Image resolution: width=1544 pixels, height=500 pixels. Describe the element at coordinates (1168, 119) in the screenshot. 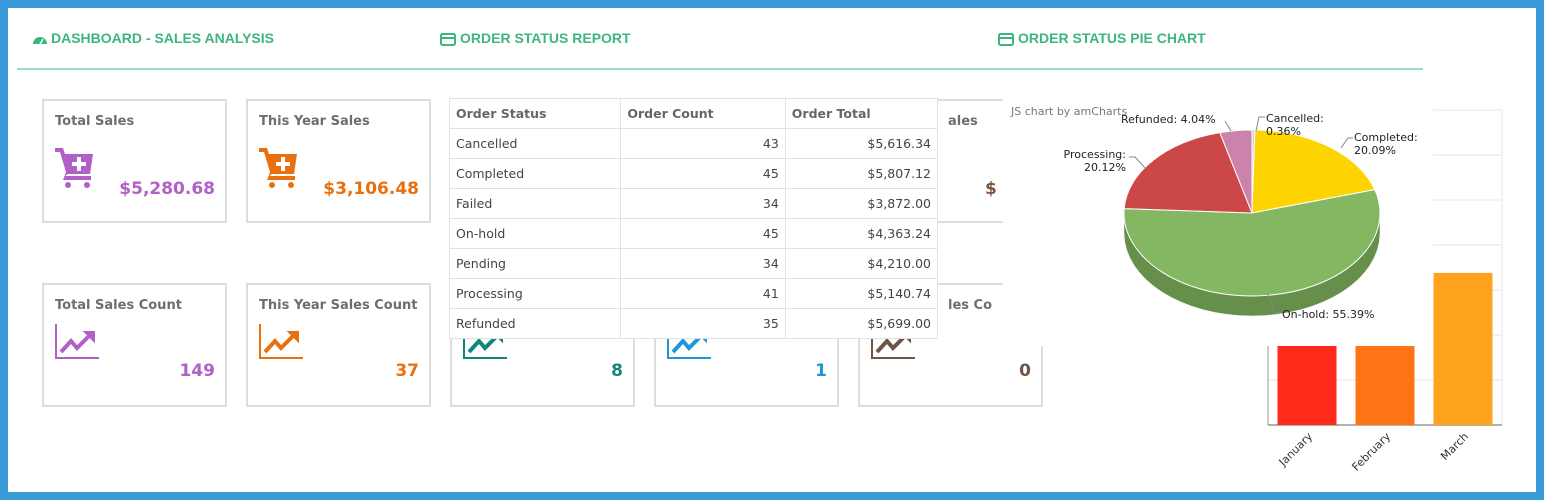

I see `pie-label: Refunded: 4.04%` at that location.